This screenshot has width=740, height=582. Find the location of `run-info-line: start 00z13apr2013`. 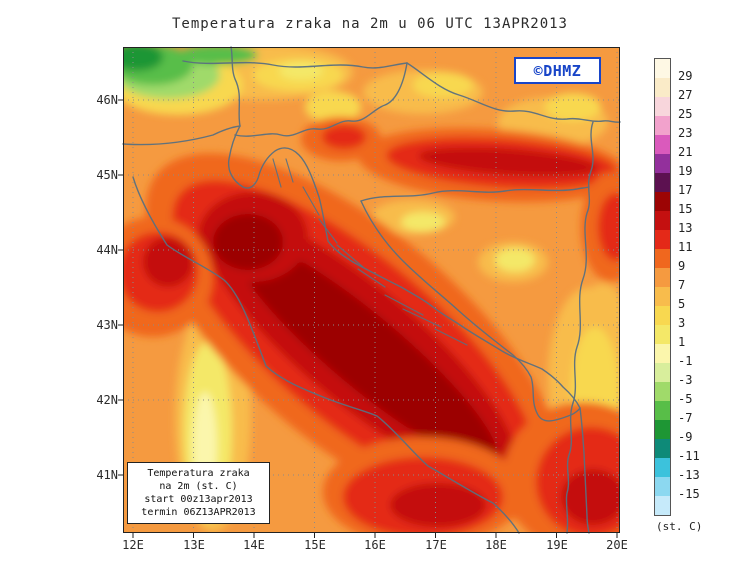

run-info-line: start 00z13apr2013 is located at coordinates (198, 499).